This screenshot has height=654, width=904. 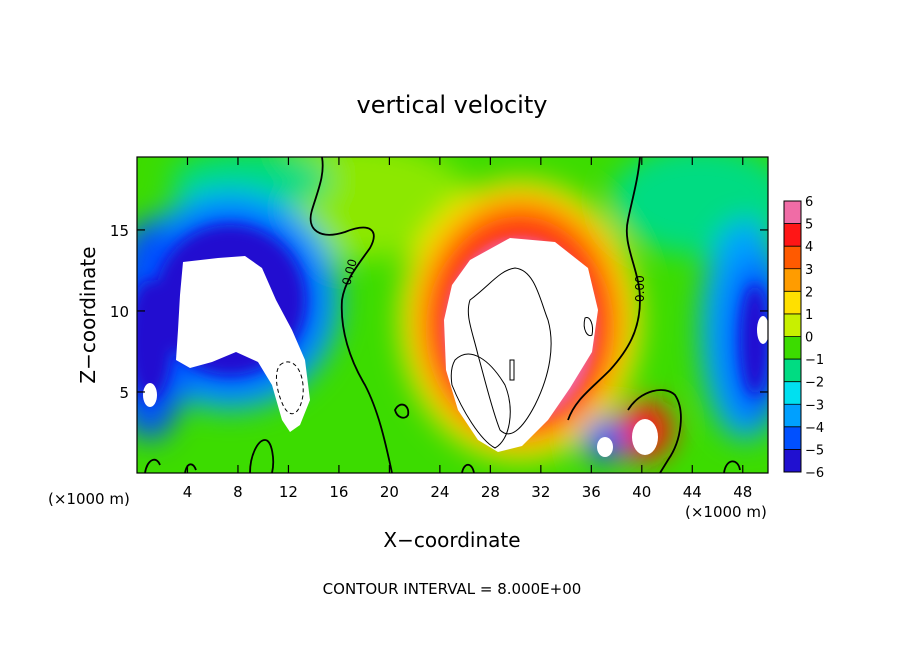 What do you see at coordinates (521, 358) in the screenshot?
I see `contour-lines-thin` at bounding box center [521, 358].